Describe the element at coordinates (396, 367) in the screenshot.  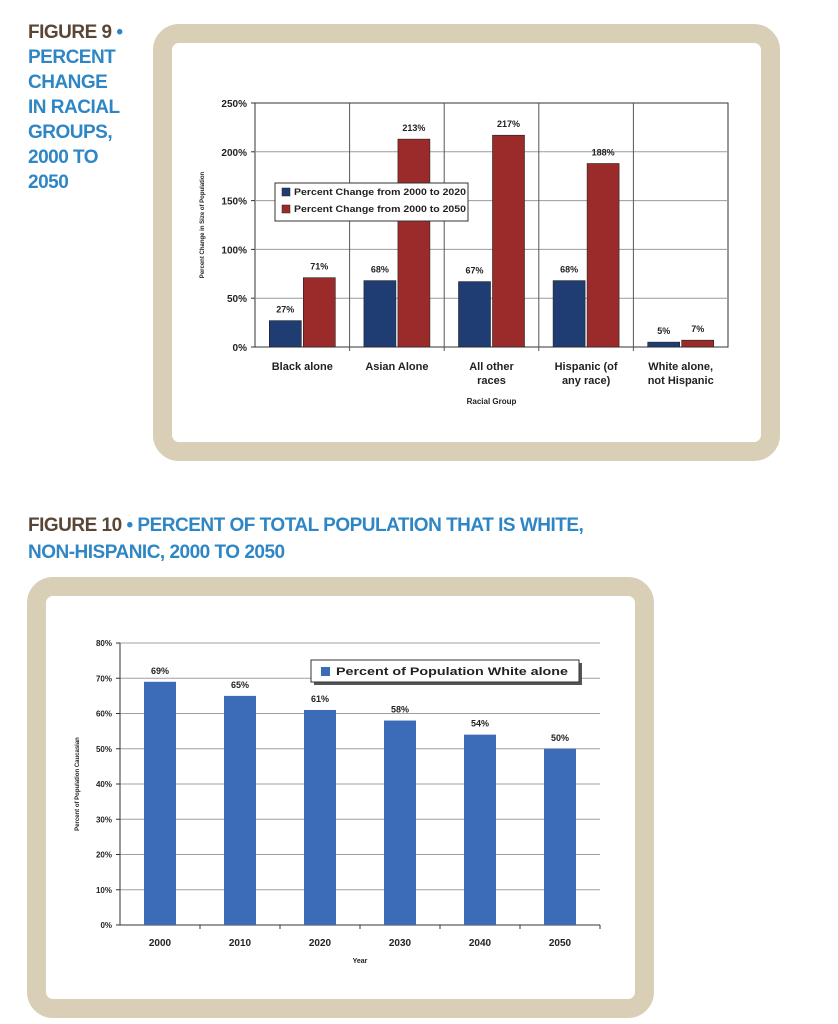
I see `x-tick-label: Asian Alone` at that location.